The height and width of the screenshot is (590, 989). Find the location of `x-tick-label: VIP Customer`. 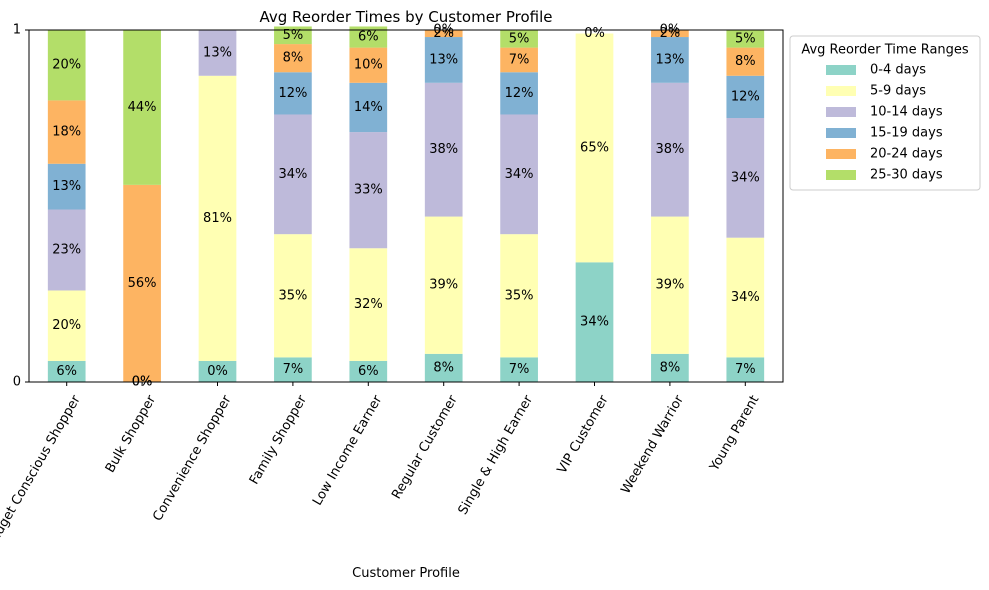

x-tick-label: VIP Customer is located at coordinates (583, 434).